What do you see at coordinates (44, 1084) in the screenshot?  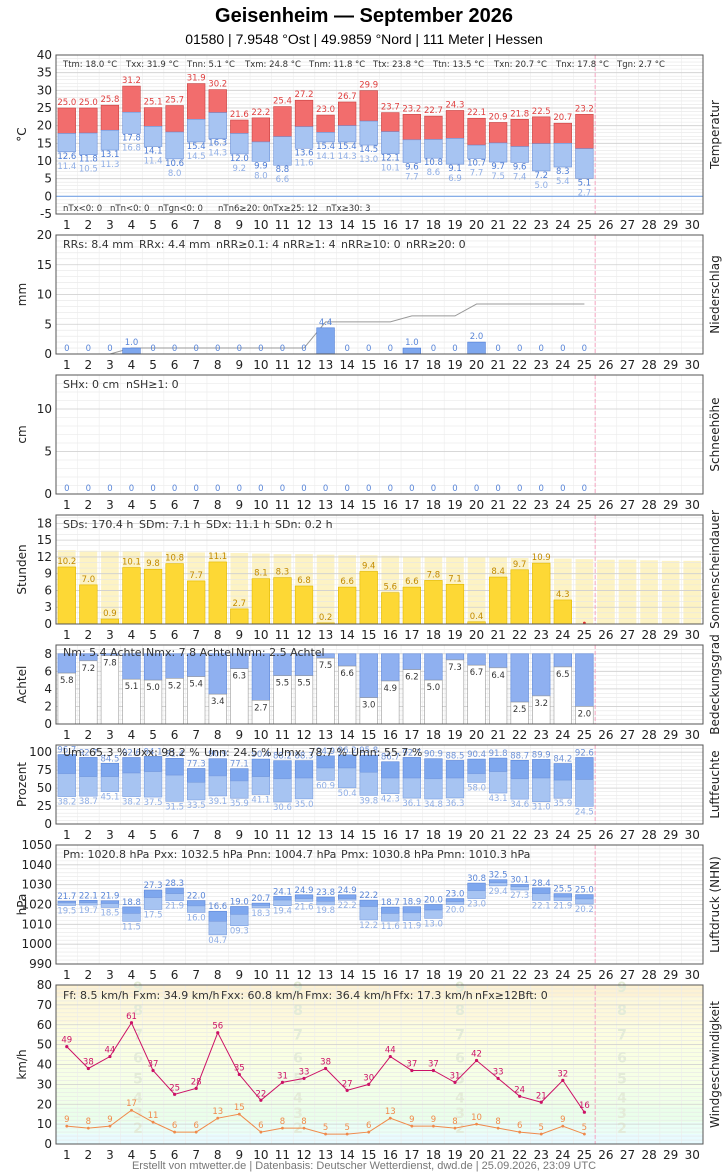 I see `wind-y-tick-label: 30` at bounding box center [44, 1084].